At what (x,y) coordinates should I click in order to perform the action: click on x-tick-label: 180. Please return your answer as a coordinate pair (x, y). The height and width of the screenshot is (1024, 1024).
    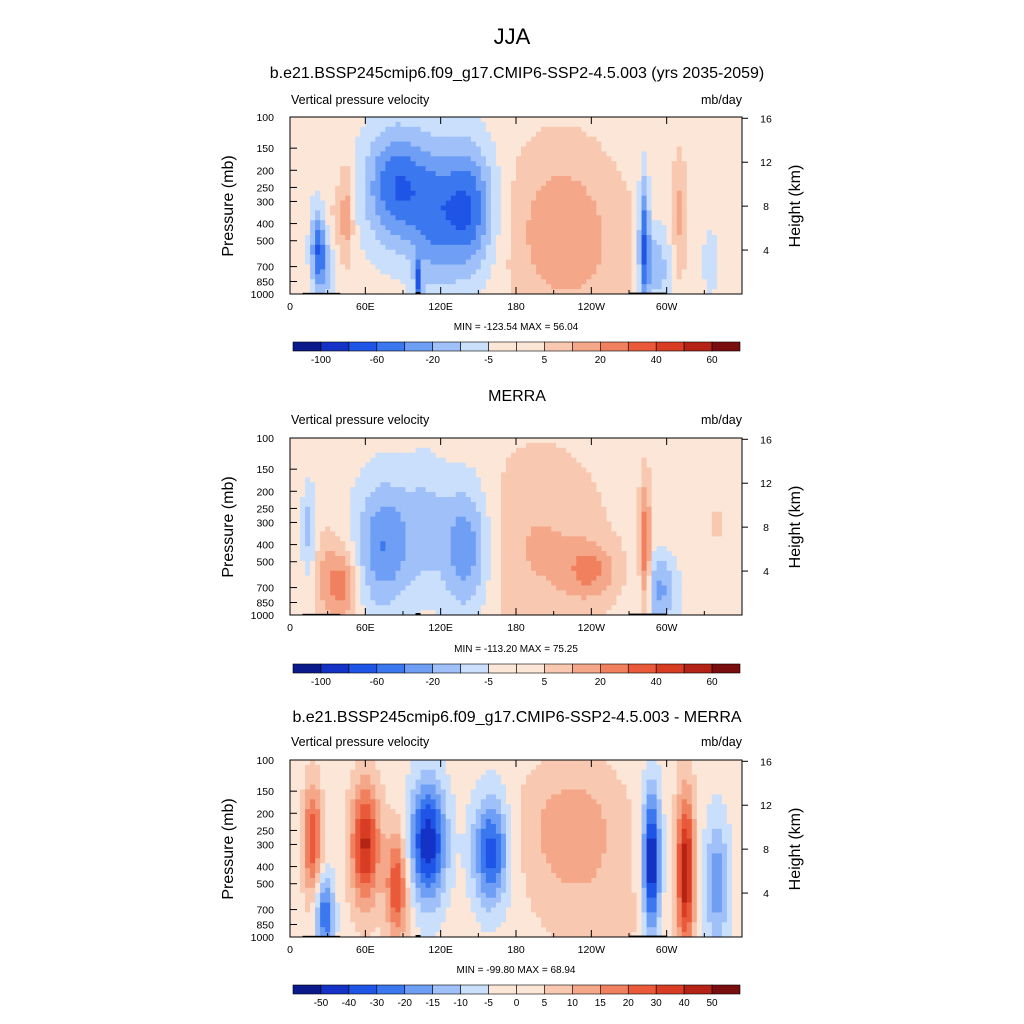
    Looking at the image, I should click on (516, 307).